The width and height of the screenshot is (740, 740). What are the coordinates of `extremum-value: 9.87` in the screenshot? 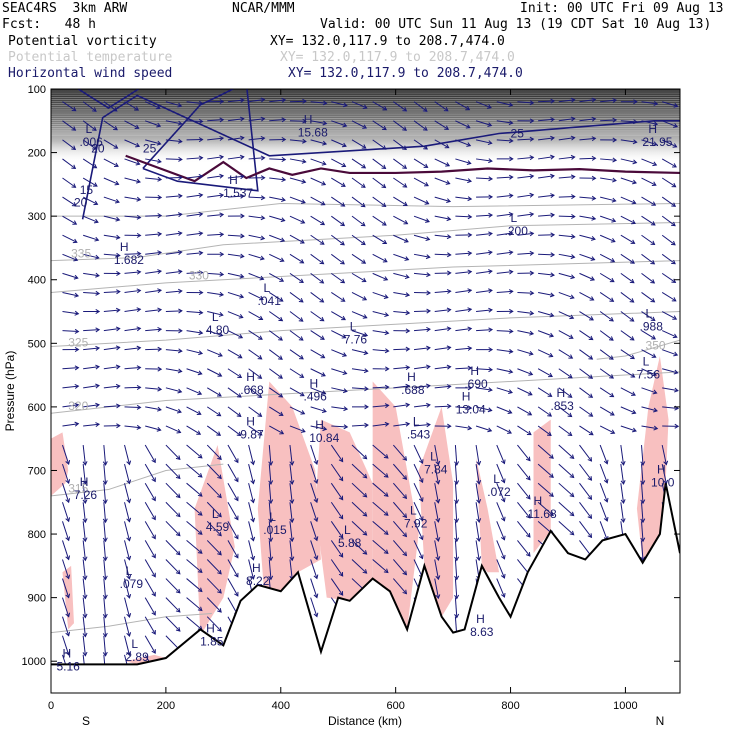 It's located at (252, 435).